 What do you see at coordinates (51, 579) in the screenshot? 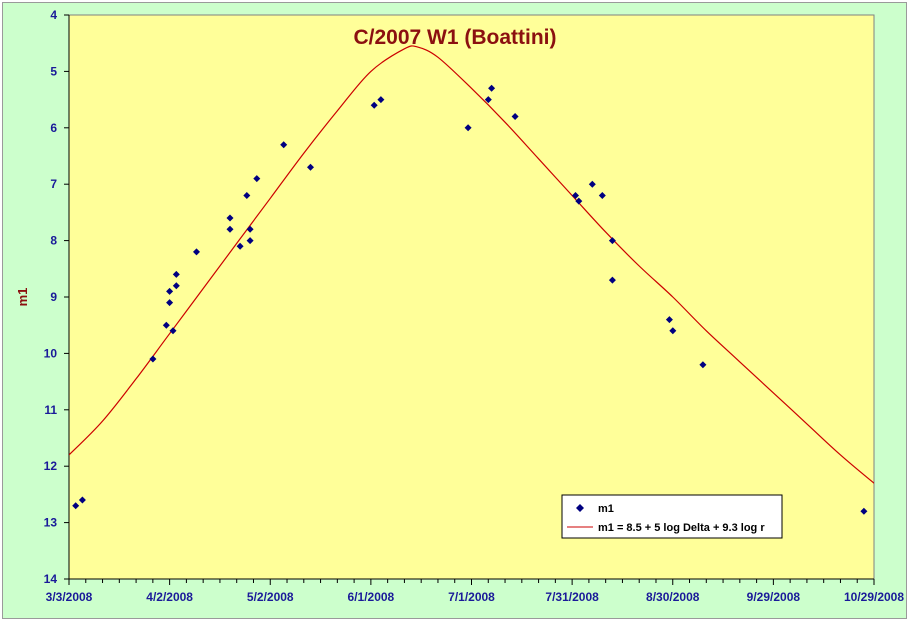
I see `y-tick-label: 14` at bounding box center [51, 579].